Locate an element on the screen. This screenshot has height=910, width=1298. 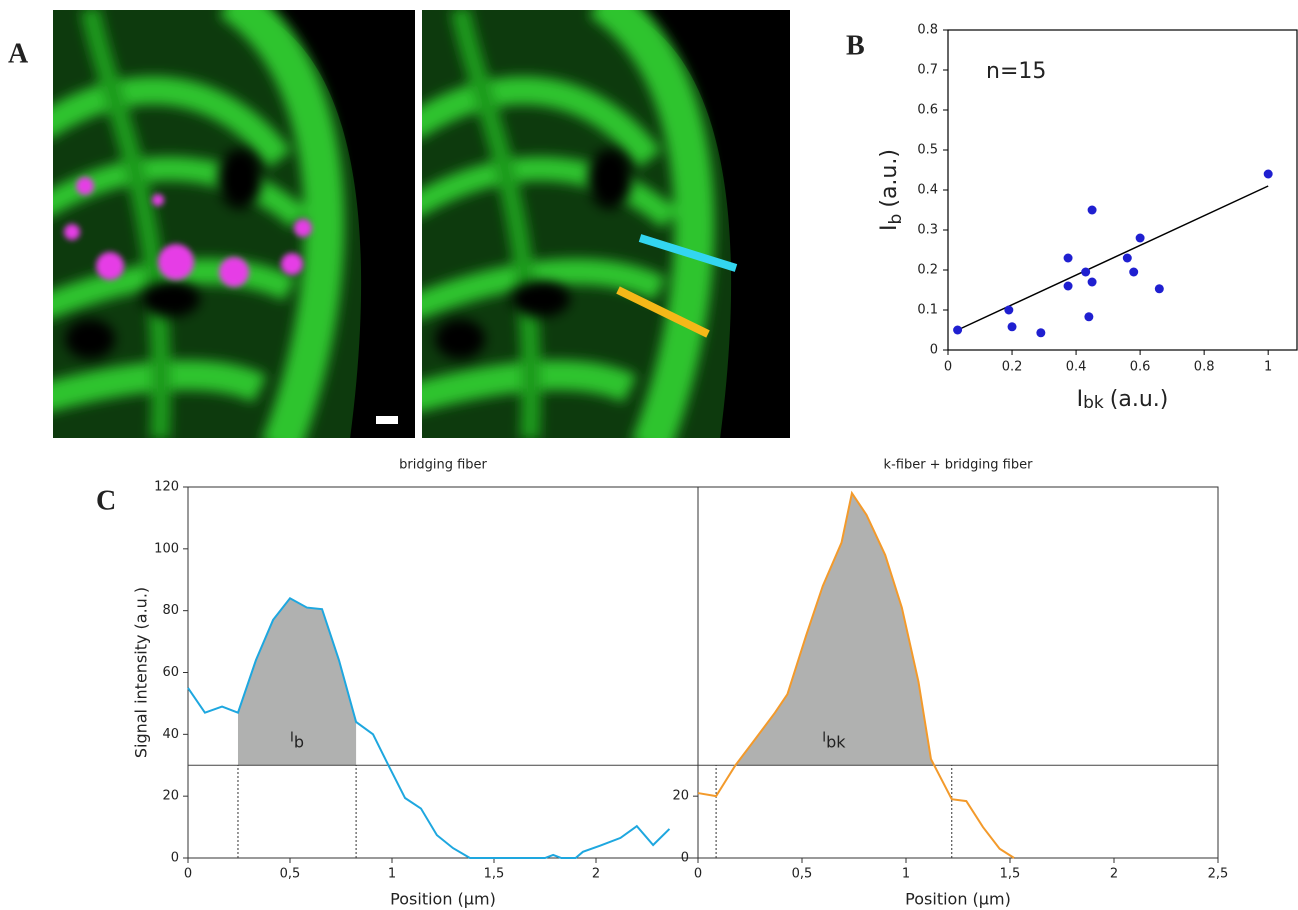
y-tick-label: 0.4 is located at coordinates (927, 190).